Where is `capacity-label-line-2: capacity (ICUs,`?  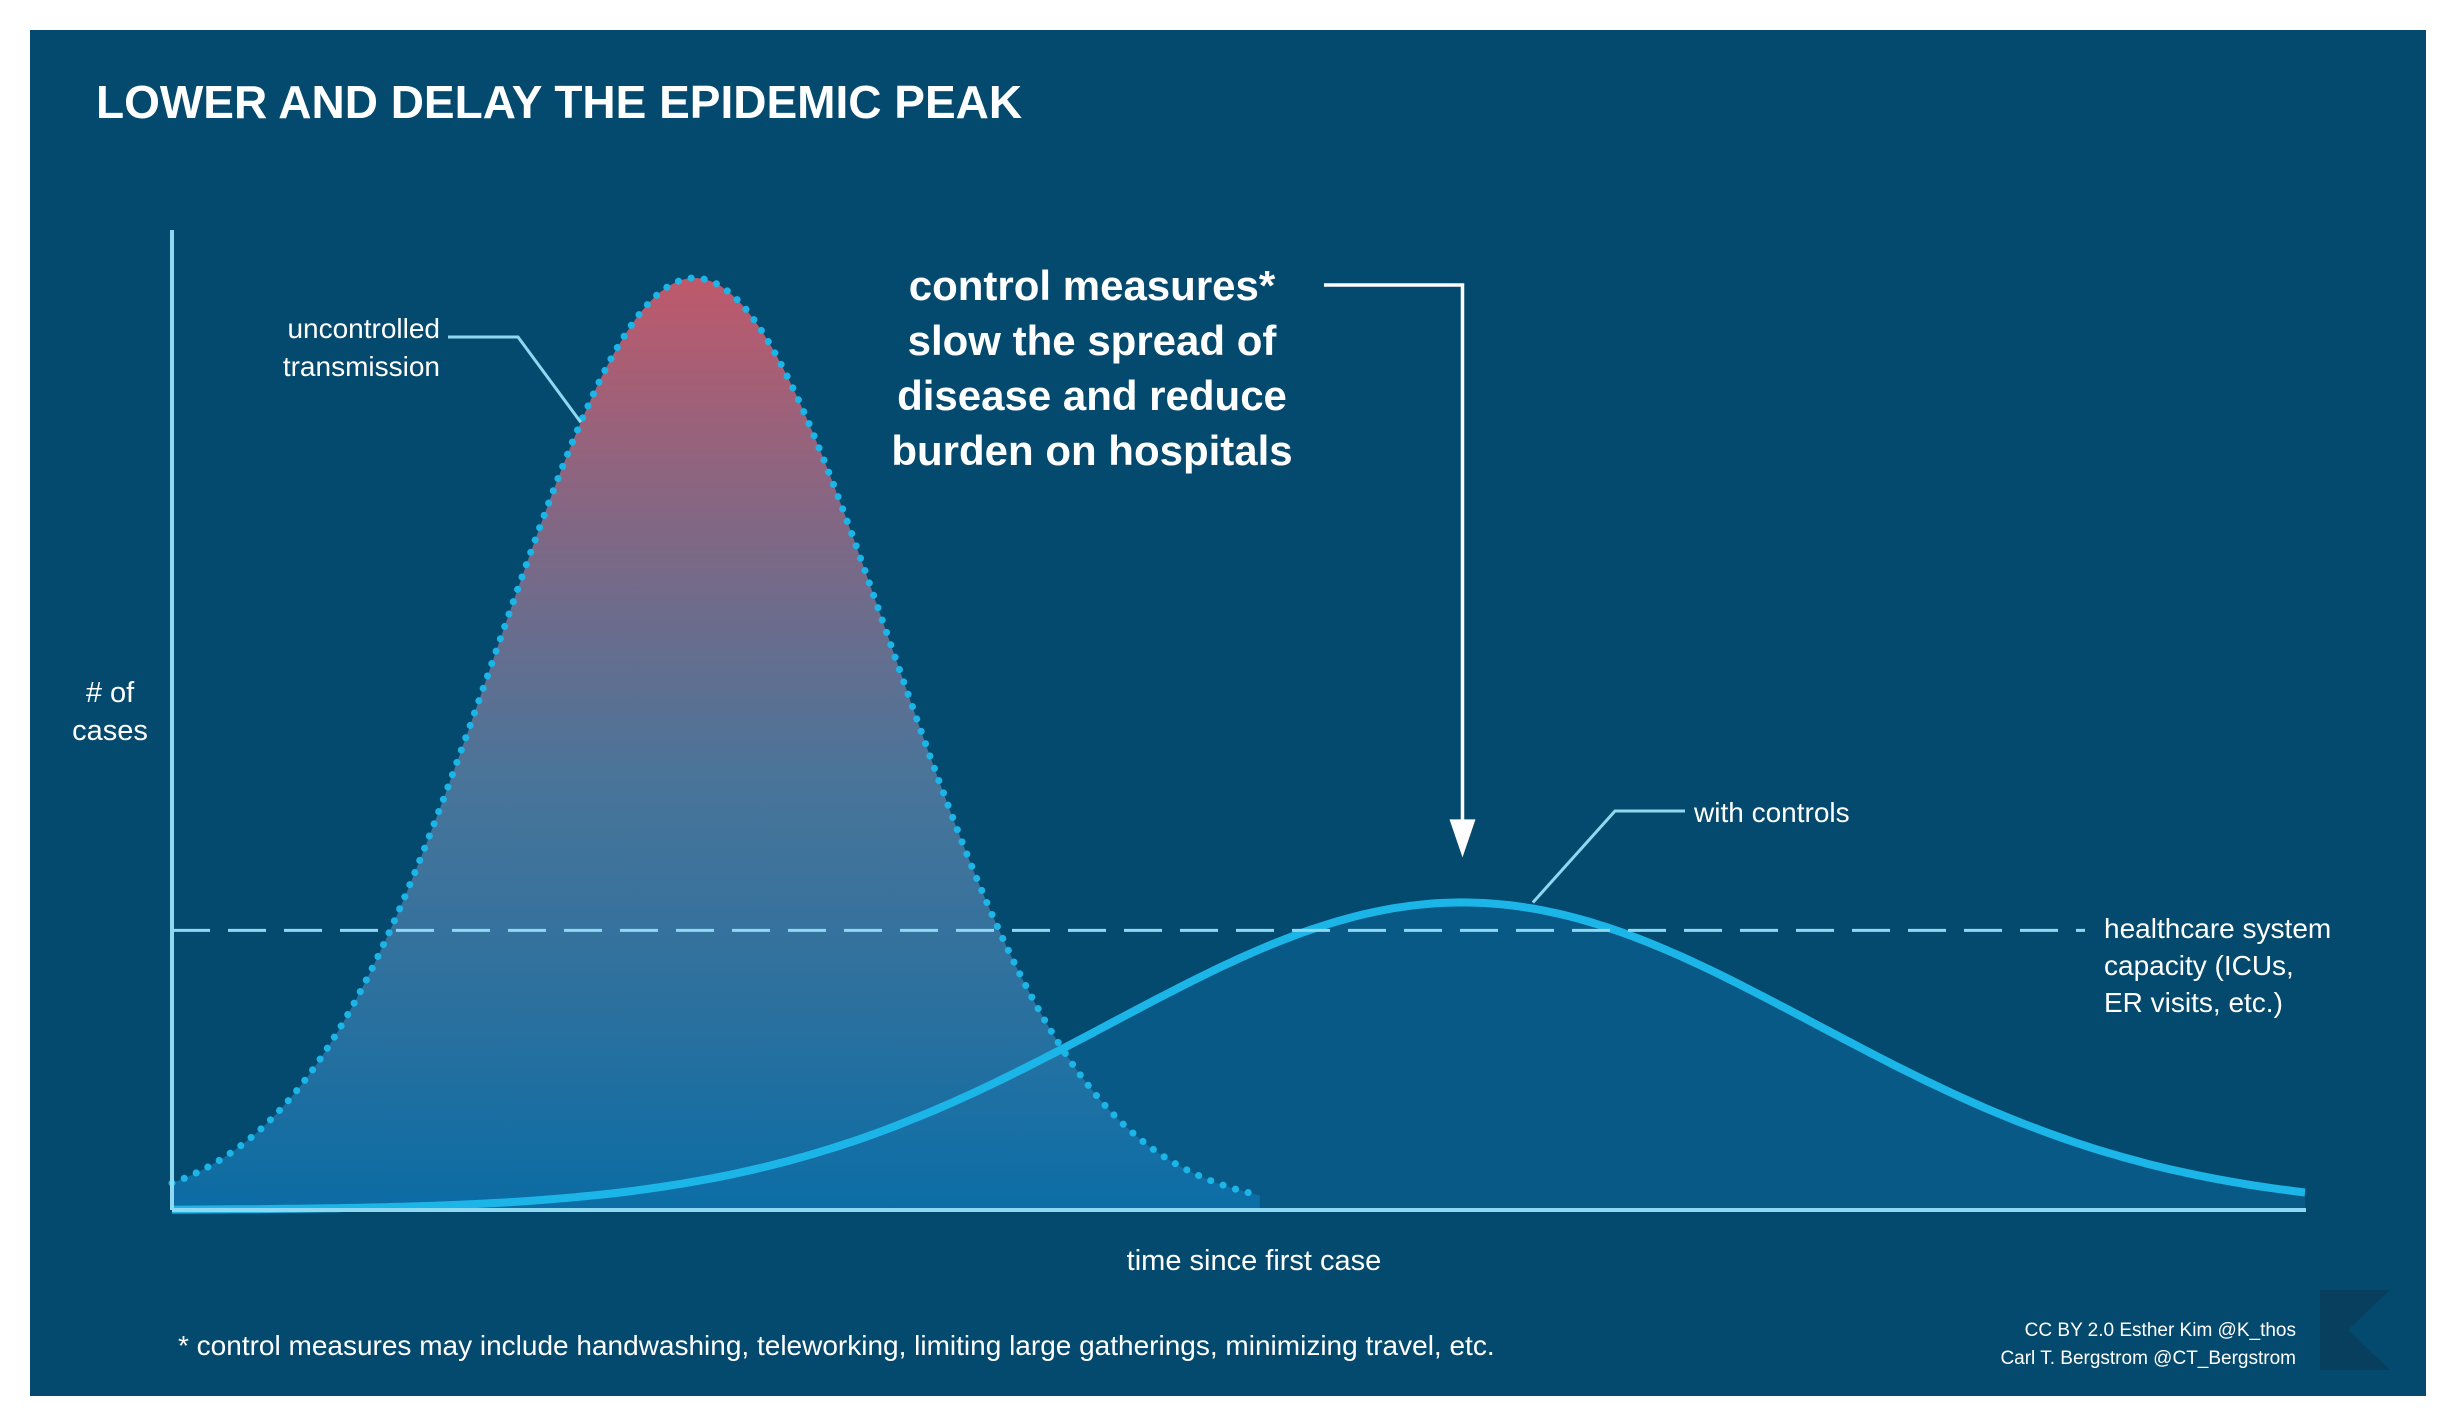
capacity-label-line-2: capacity (ICUs, is located at coordinates (2199, 965).